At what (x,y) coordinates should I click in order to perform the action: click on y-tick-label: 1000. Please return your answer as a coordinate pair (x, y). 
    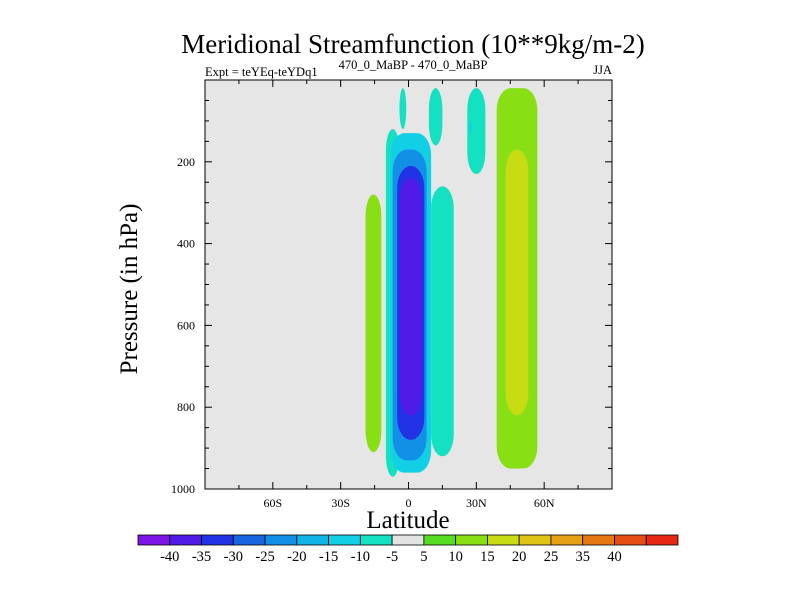
    Looking at the image, I should click on (183, 489).